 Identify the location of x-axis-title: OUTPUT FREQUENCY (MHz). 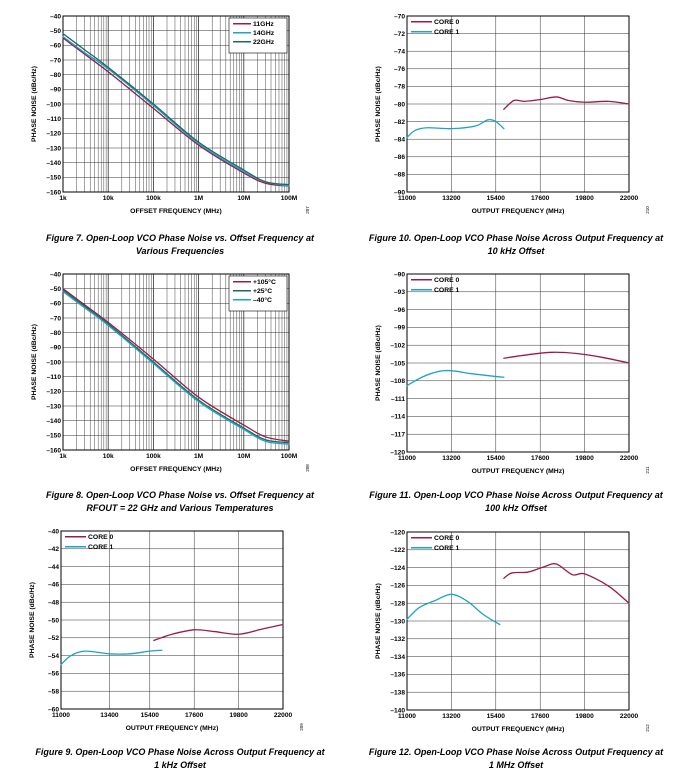
(172, 728).